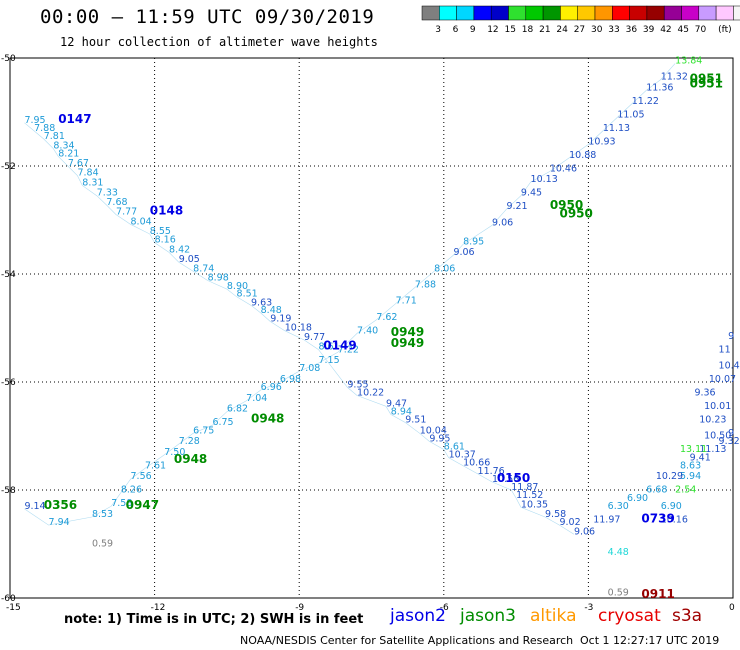  What do you see at coordinates (700, 457) in the screenshot?
I see `swh-value: 9.41` at bounding box center [700, 457].